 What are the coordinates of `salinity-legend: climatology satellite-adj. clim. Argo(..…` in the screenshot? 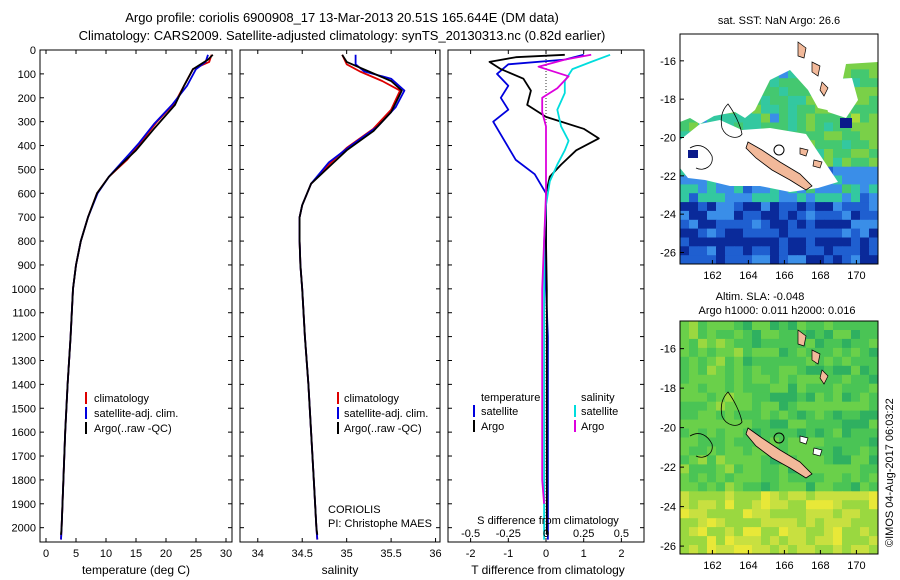 It's located at (382, 413).